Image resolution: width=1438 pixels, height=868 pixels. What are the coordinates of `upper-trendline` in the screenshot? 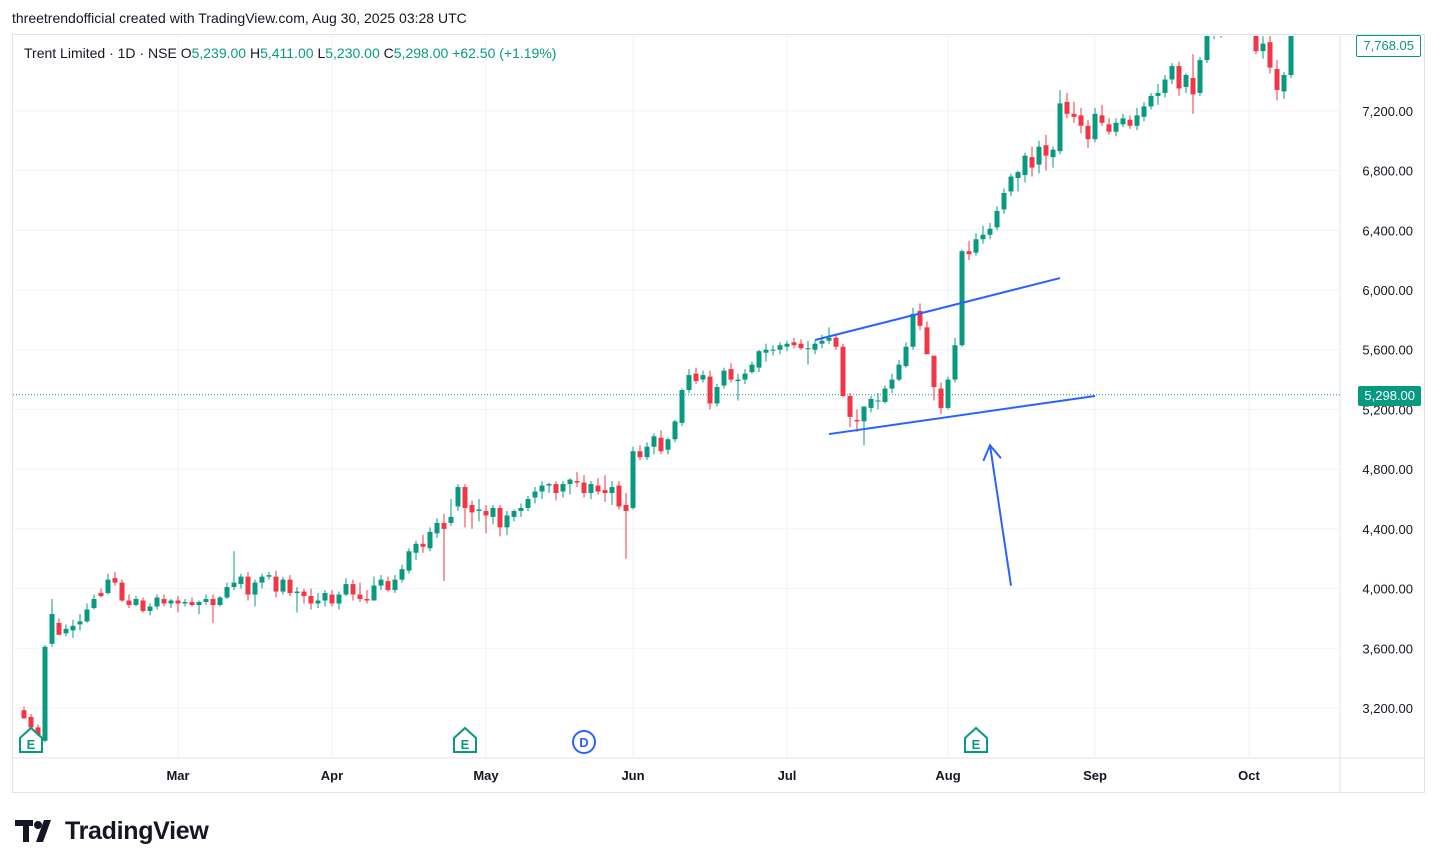 It's located at (937, 309).